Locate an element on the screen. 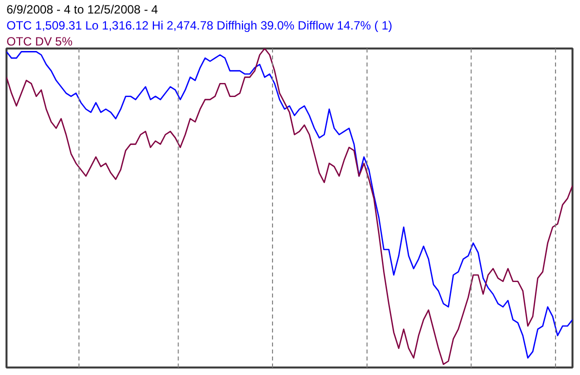 This screenshot has height=375, width=580. chart-title: 6/9/2008 - 4 to 12/5/2008 - 4 is located at coordinates (82, 9).